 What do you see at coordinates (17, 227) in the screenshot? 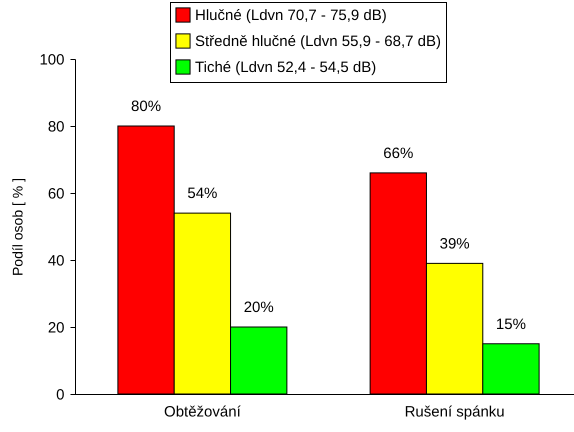
I see `y-axis-title: Podíl osob [ % ]` at bounding box center [17, 227].